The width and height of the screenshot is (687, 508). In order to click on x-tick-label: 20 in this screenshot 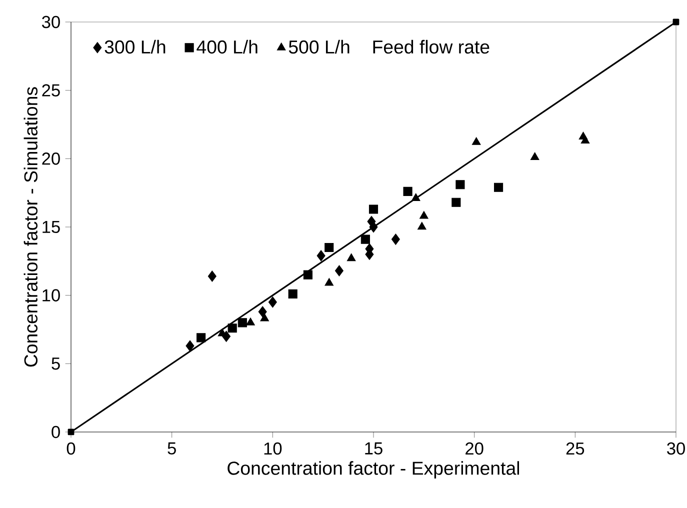, I will do `click(475, 448)`.